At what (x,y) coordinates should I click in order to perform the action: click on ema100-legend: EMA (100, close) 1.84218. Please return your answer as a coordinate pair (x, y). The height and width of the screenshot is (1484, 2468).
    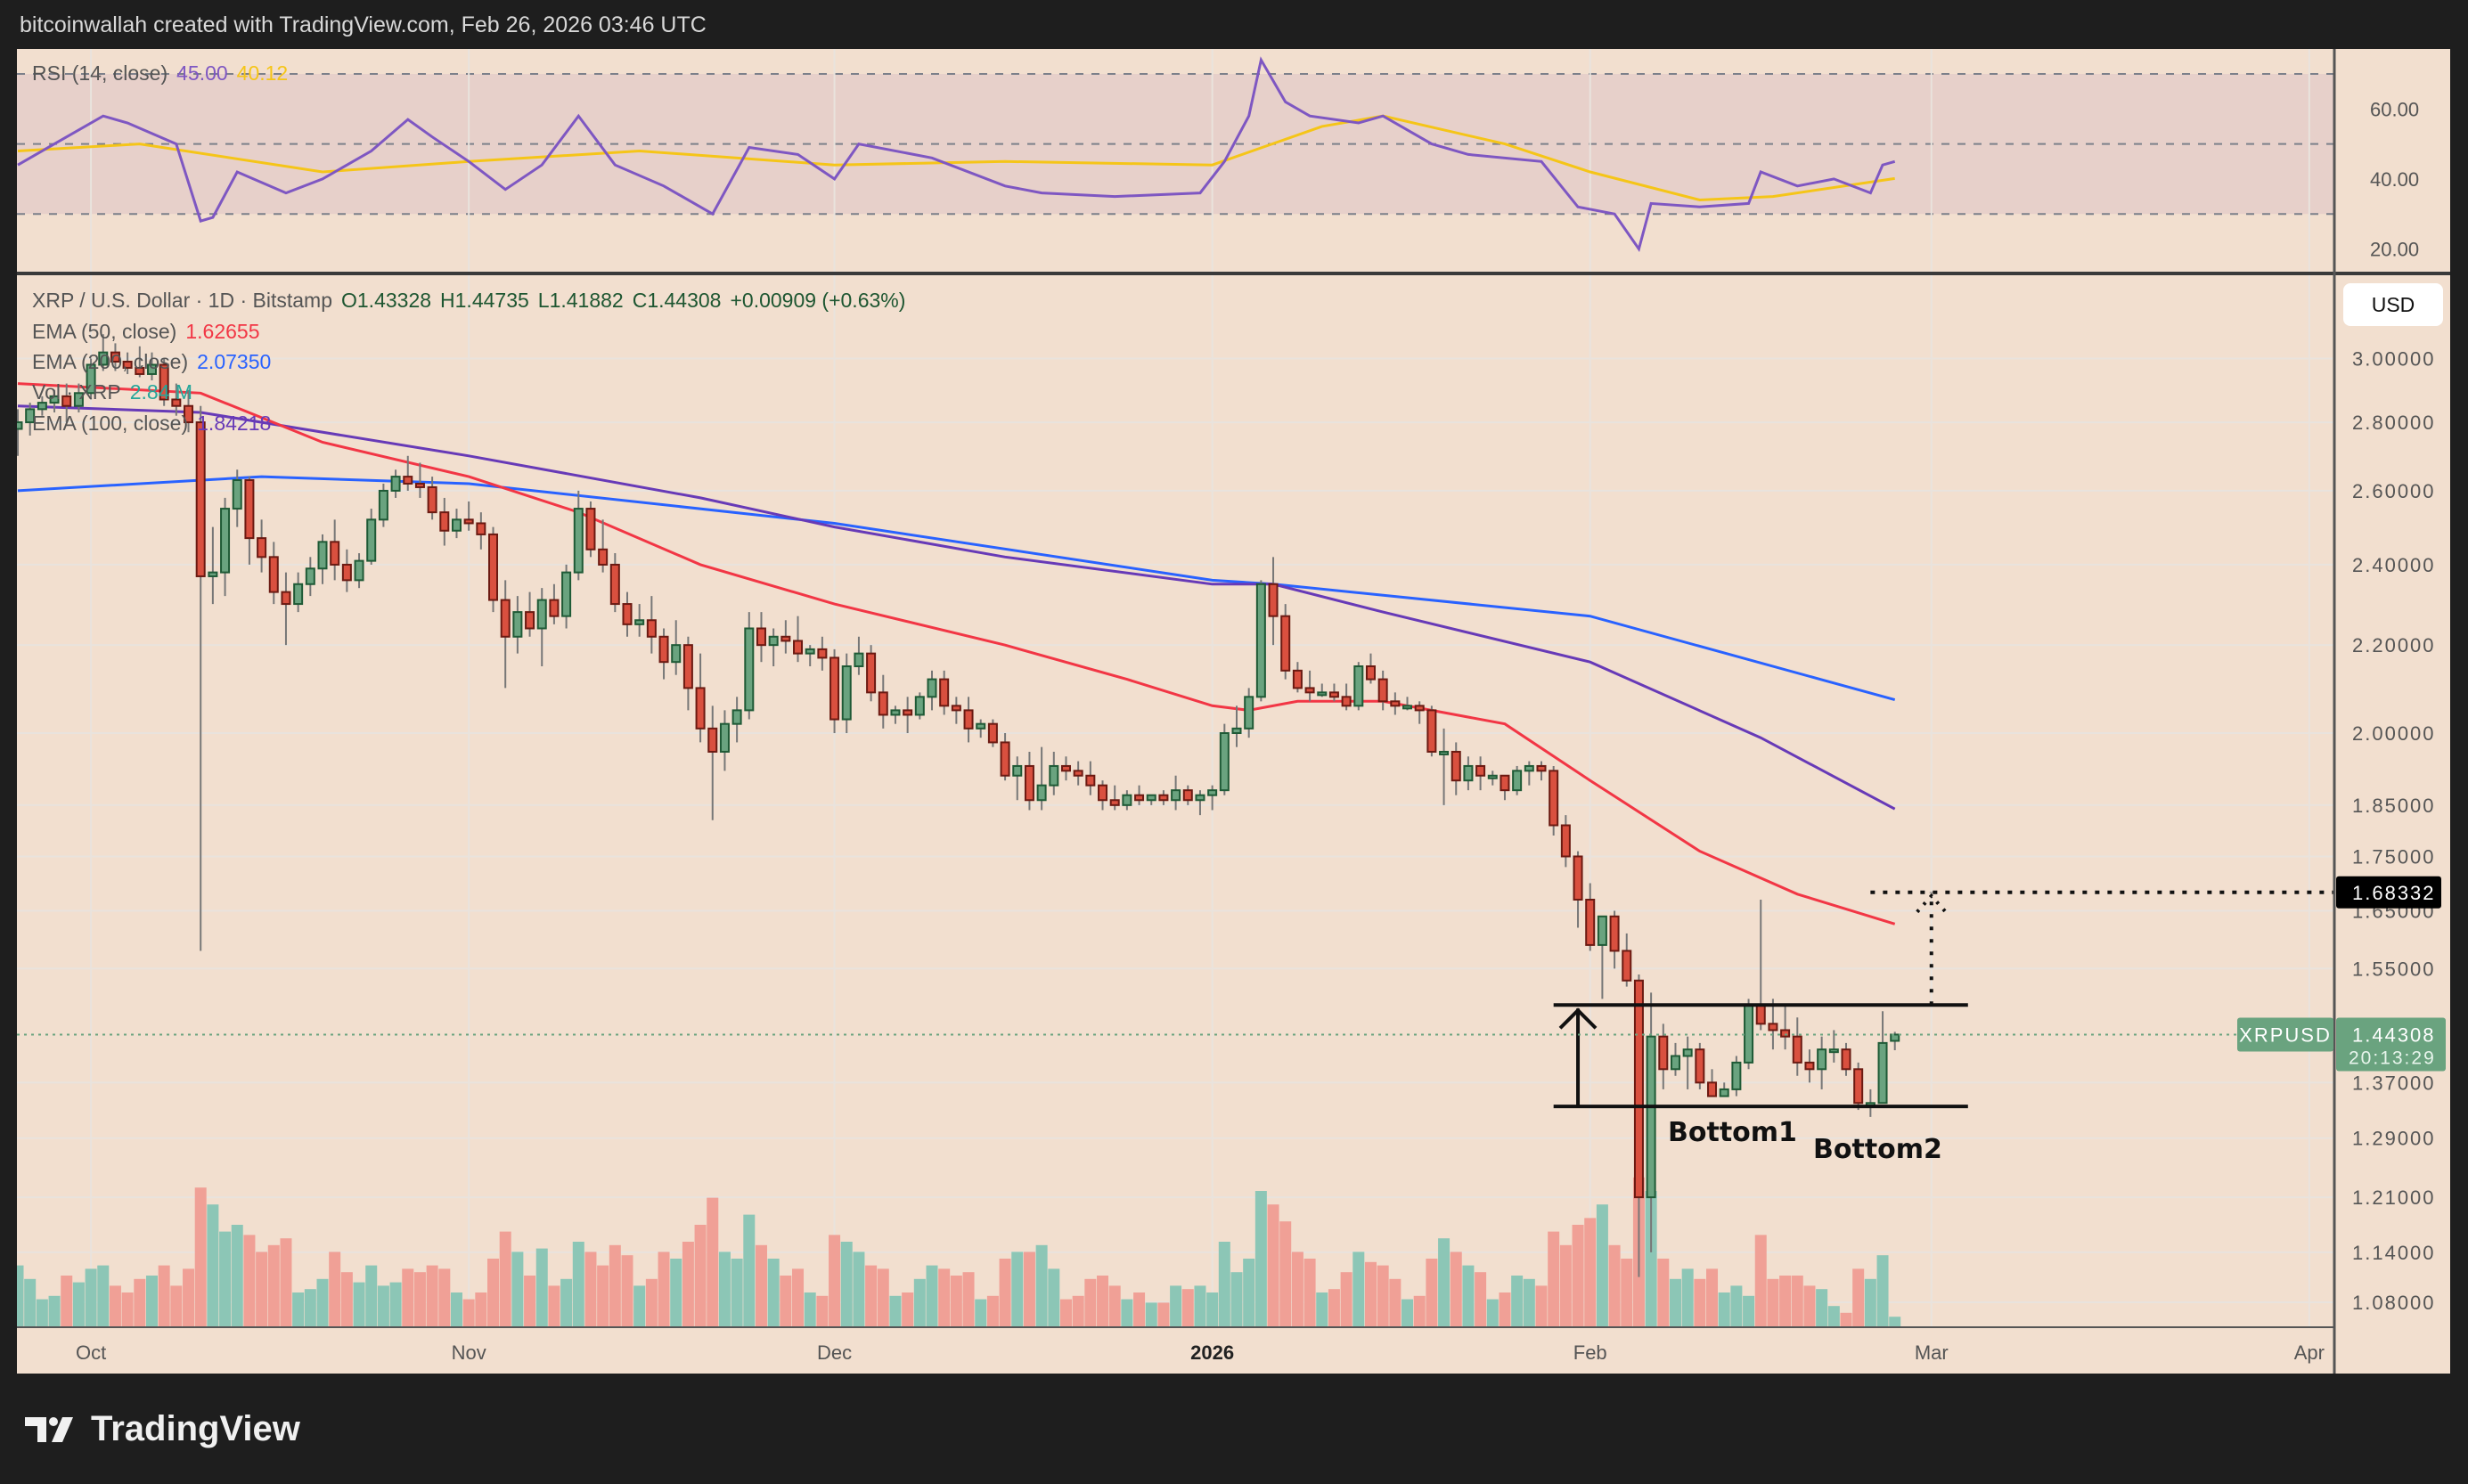
    Looking at the image, I should click on (156, 424).